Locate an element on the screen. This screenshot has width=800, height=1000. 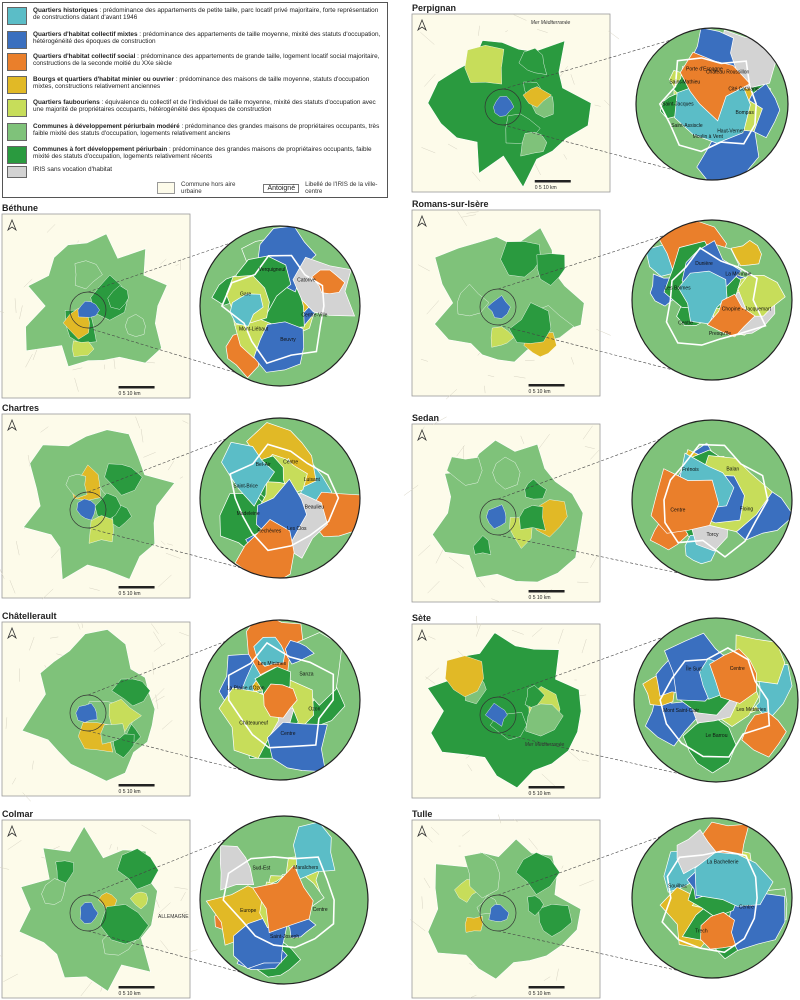
legend-item-title: Quartiers historiques is located at coordinates (65, 10).